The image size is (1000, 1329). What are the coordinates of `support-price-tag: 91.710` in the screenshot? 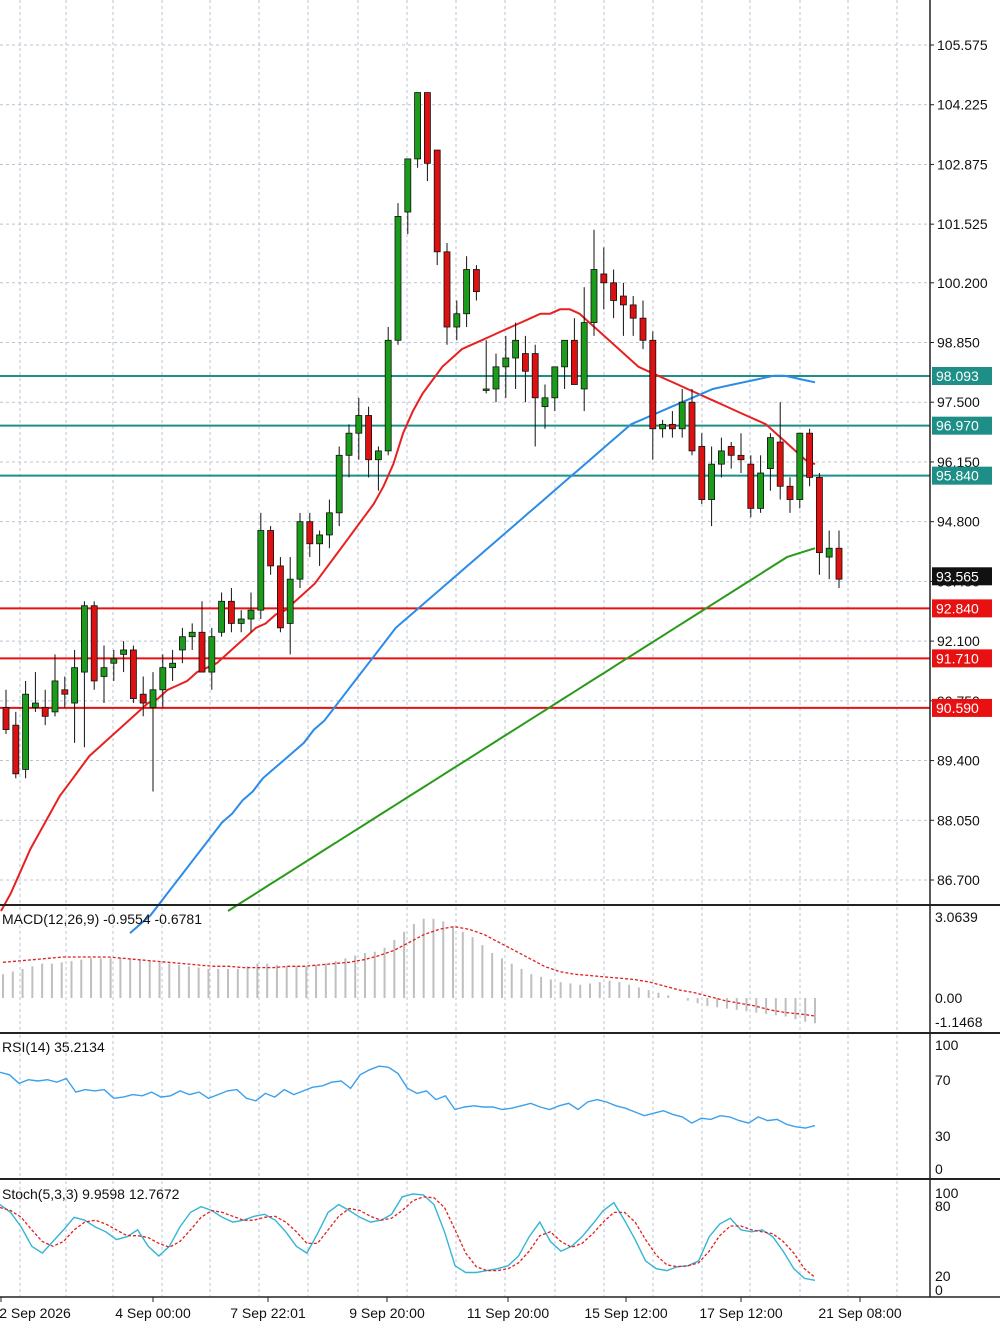 It's located at (957, 658).